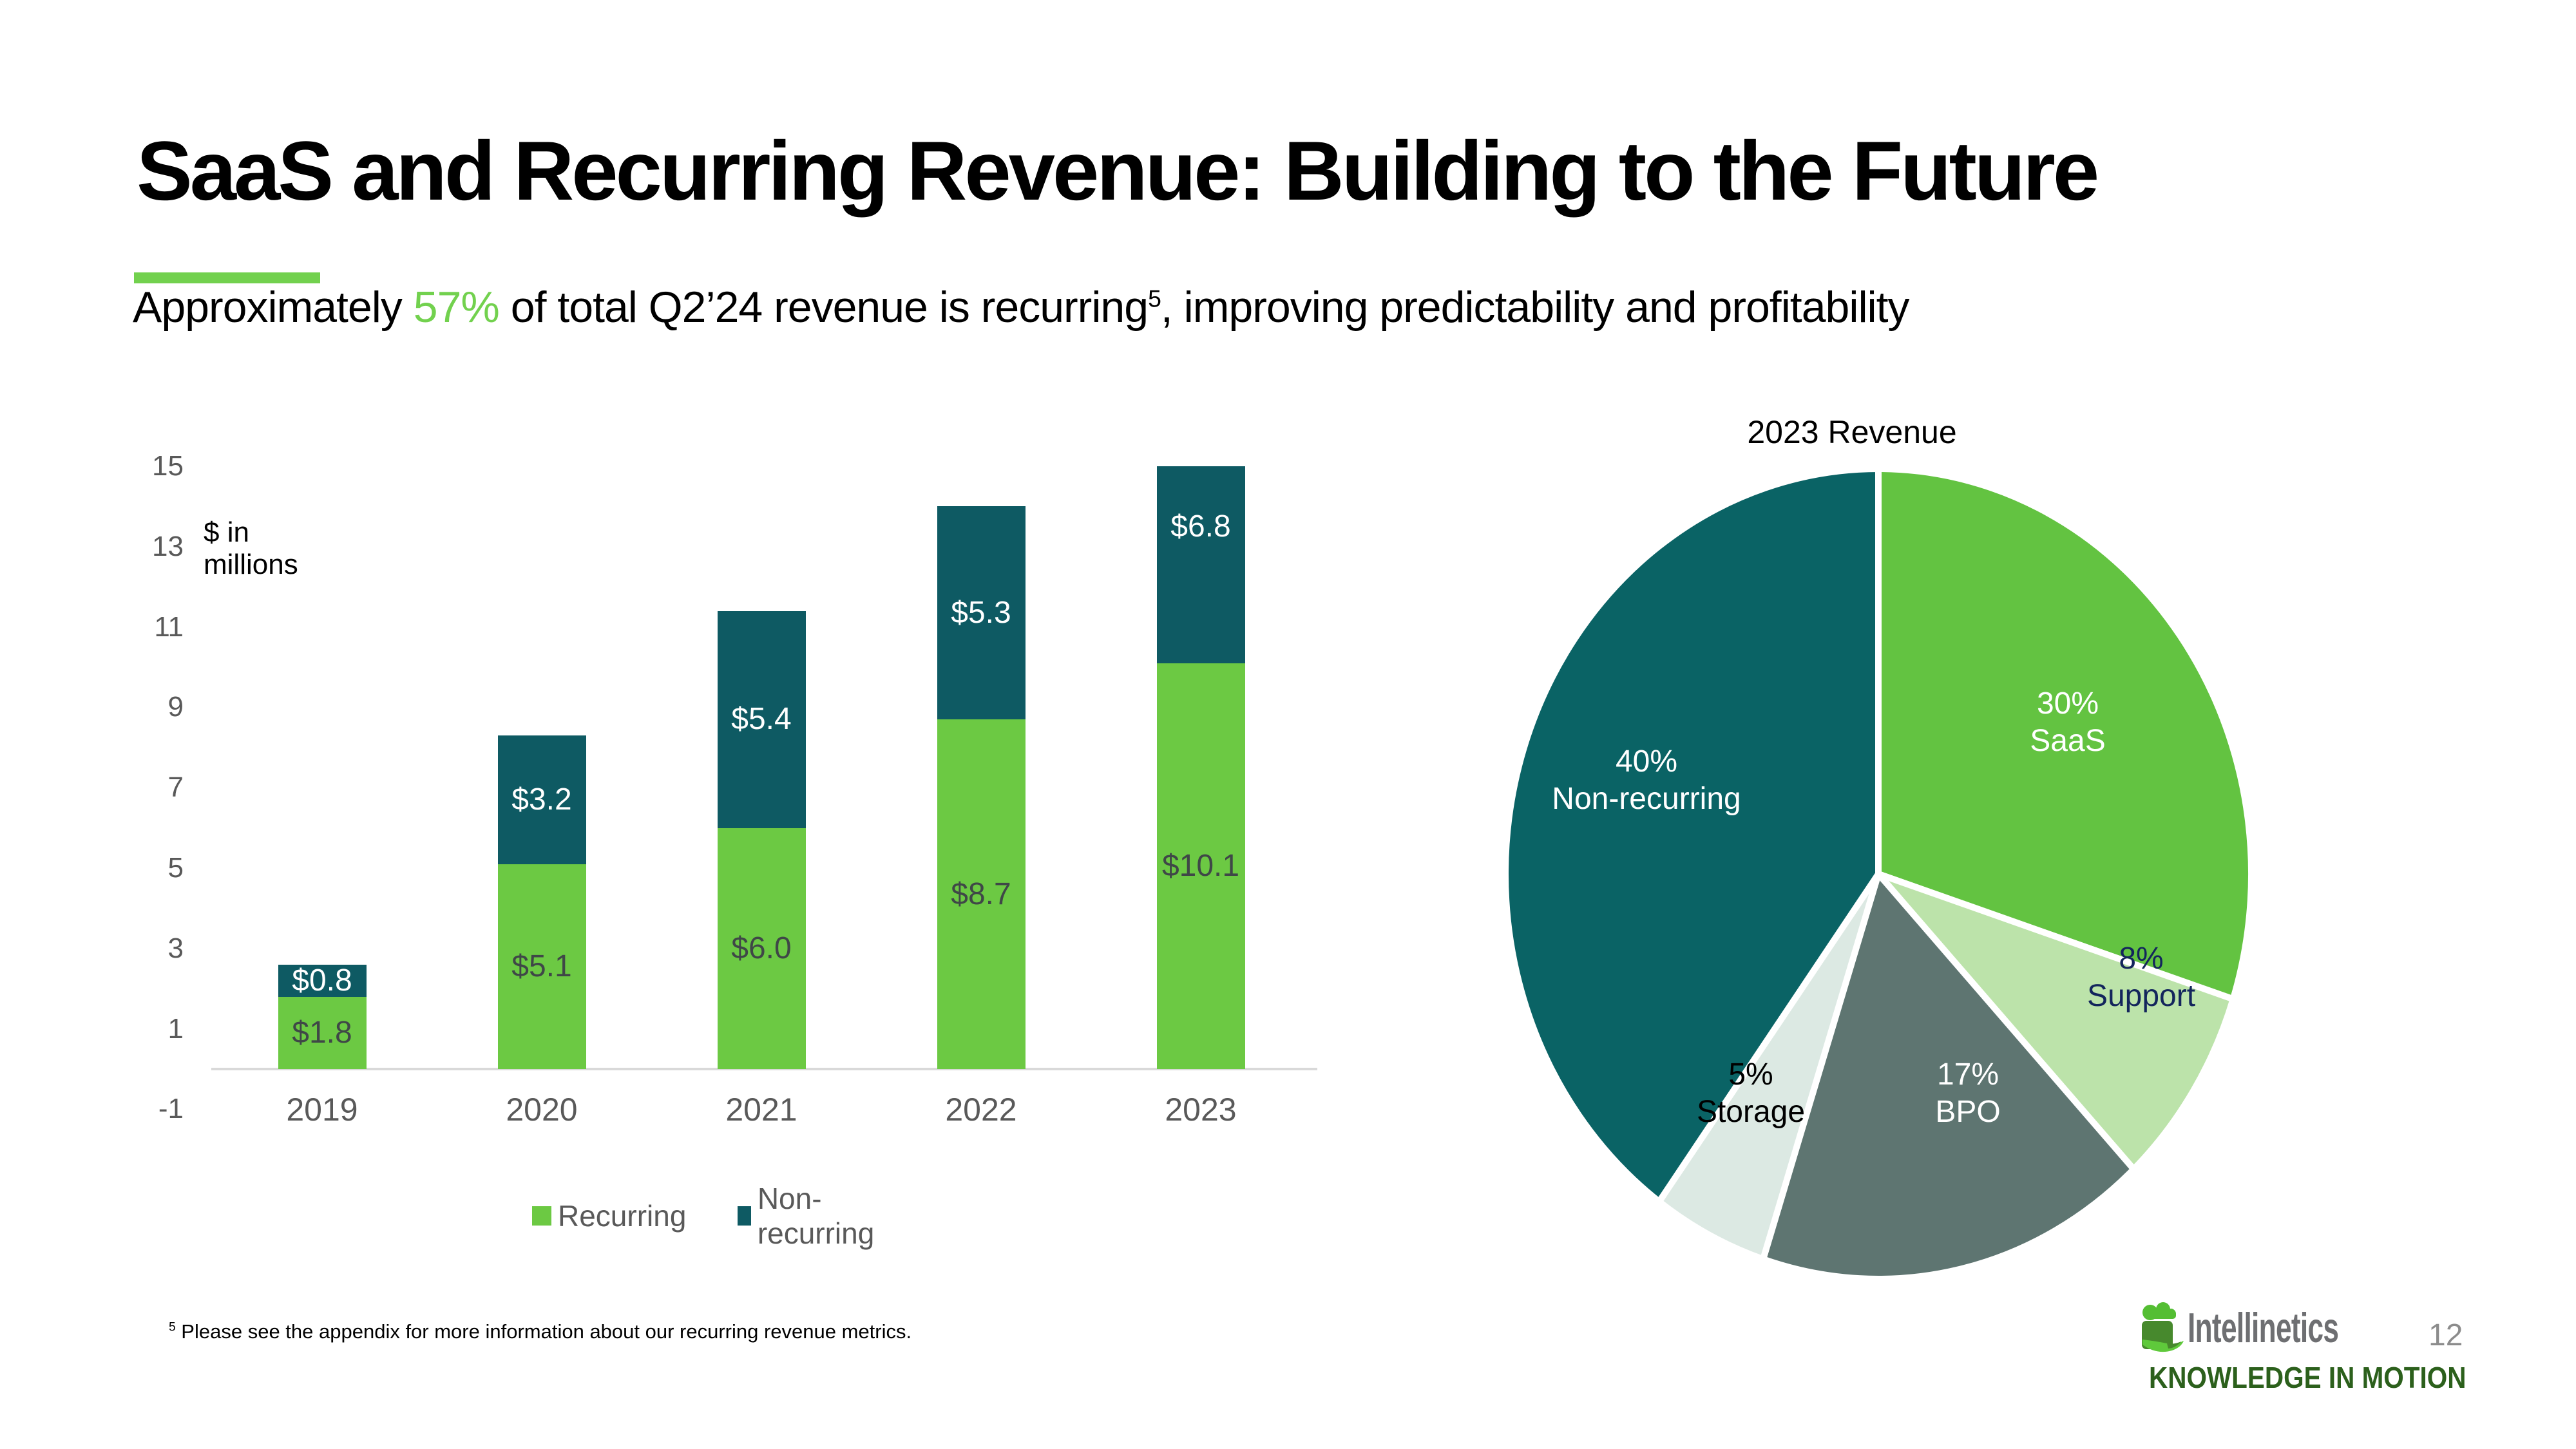 Image resolution: width=2576 pixels, height=1449 pixels. I want to click on legend-label-non-recurring: Non-recurring, so click(816, 1216).